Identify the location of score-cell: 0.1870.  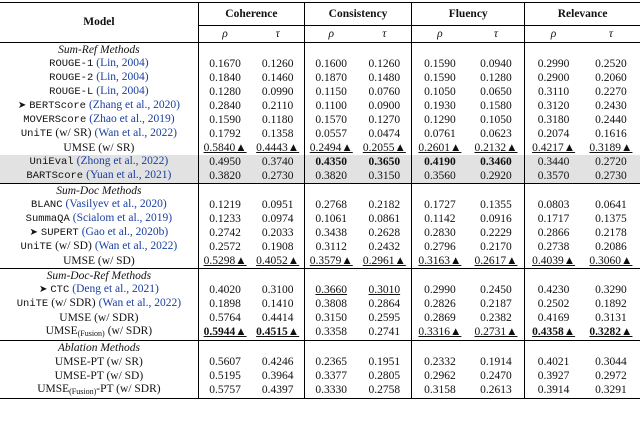
(330, 78).